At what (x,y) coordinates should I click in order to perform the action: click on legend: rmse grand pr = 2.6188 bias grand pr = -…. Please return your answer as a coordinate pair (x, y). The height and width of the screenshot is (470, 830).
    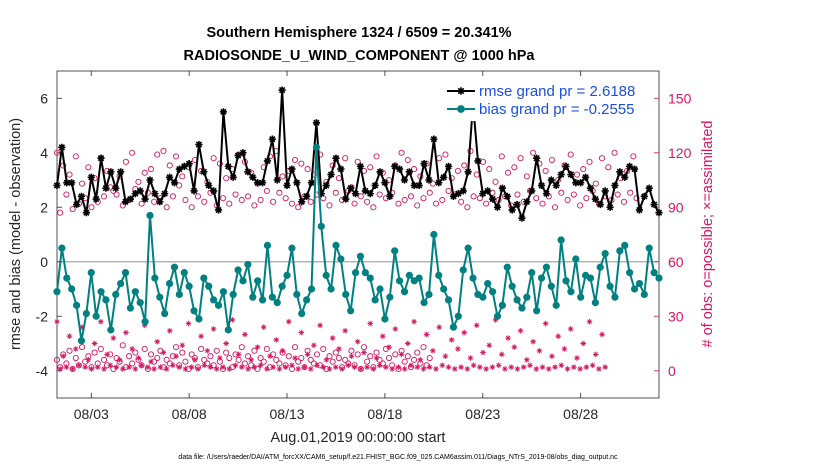
    Looking at the image, I should click on (546, 100).